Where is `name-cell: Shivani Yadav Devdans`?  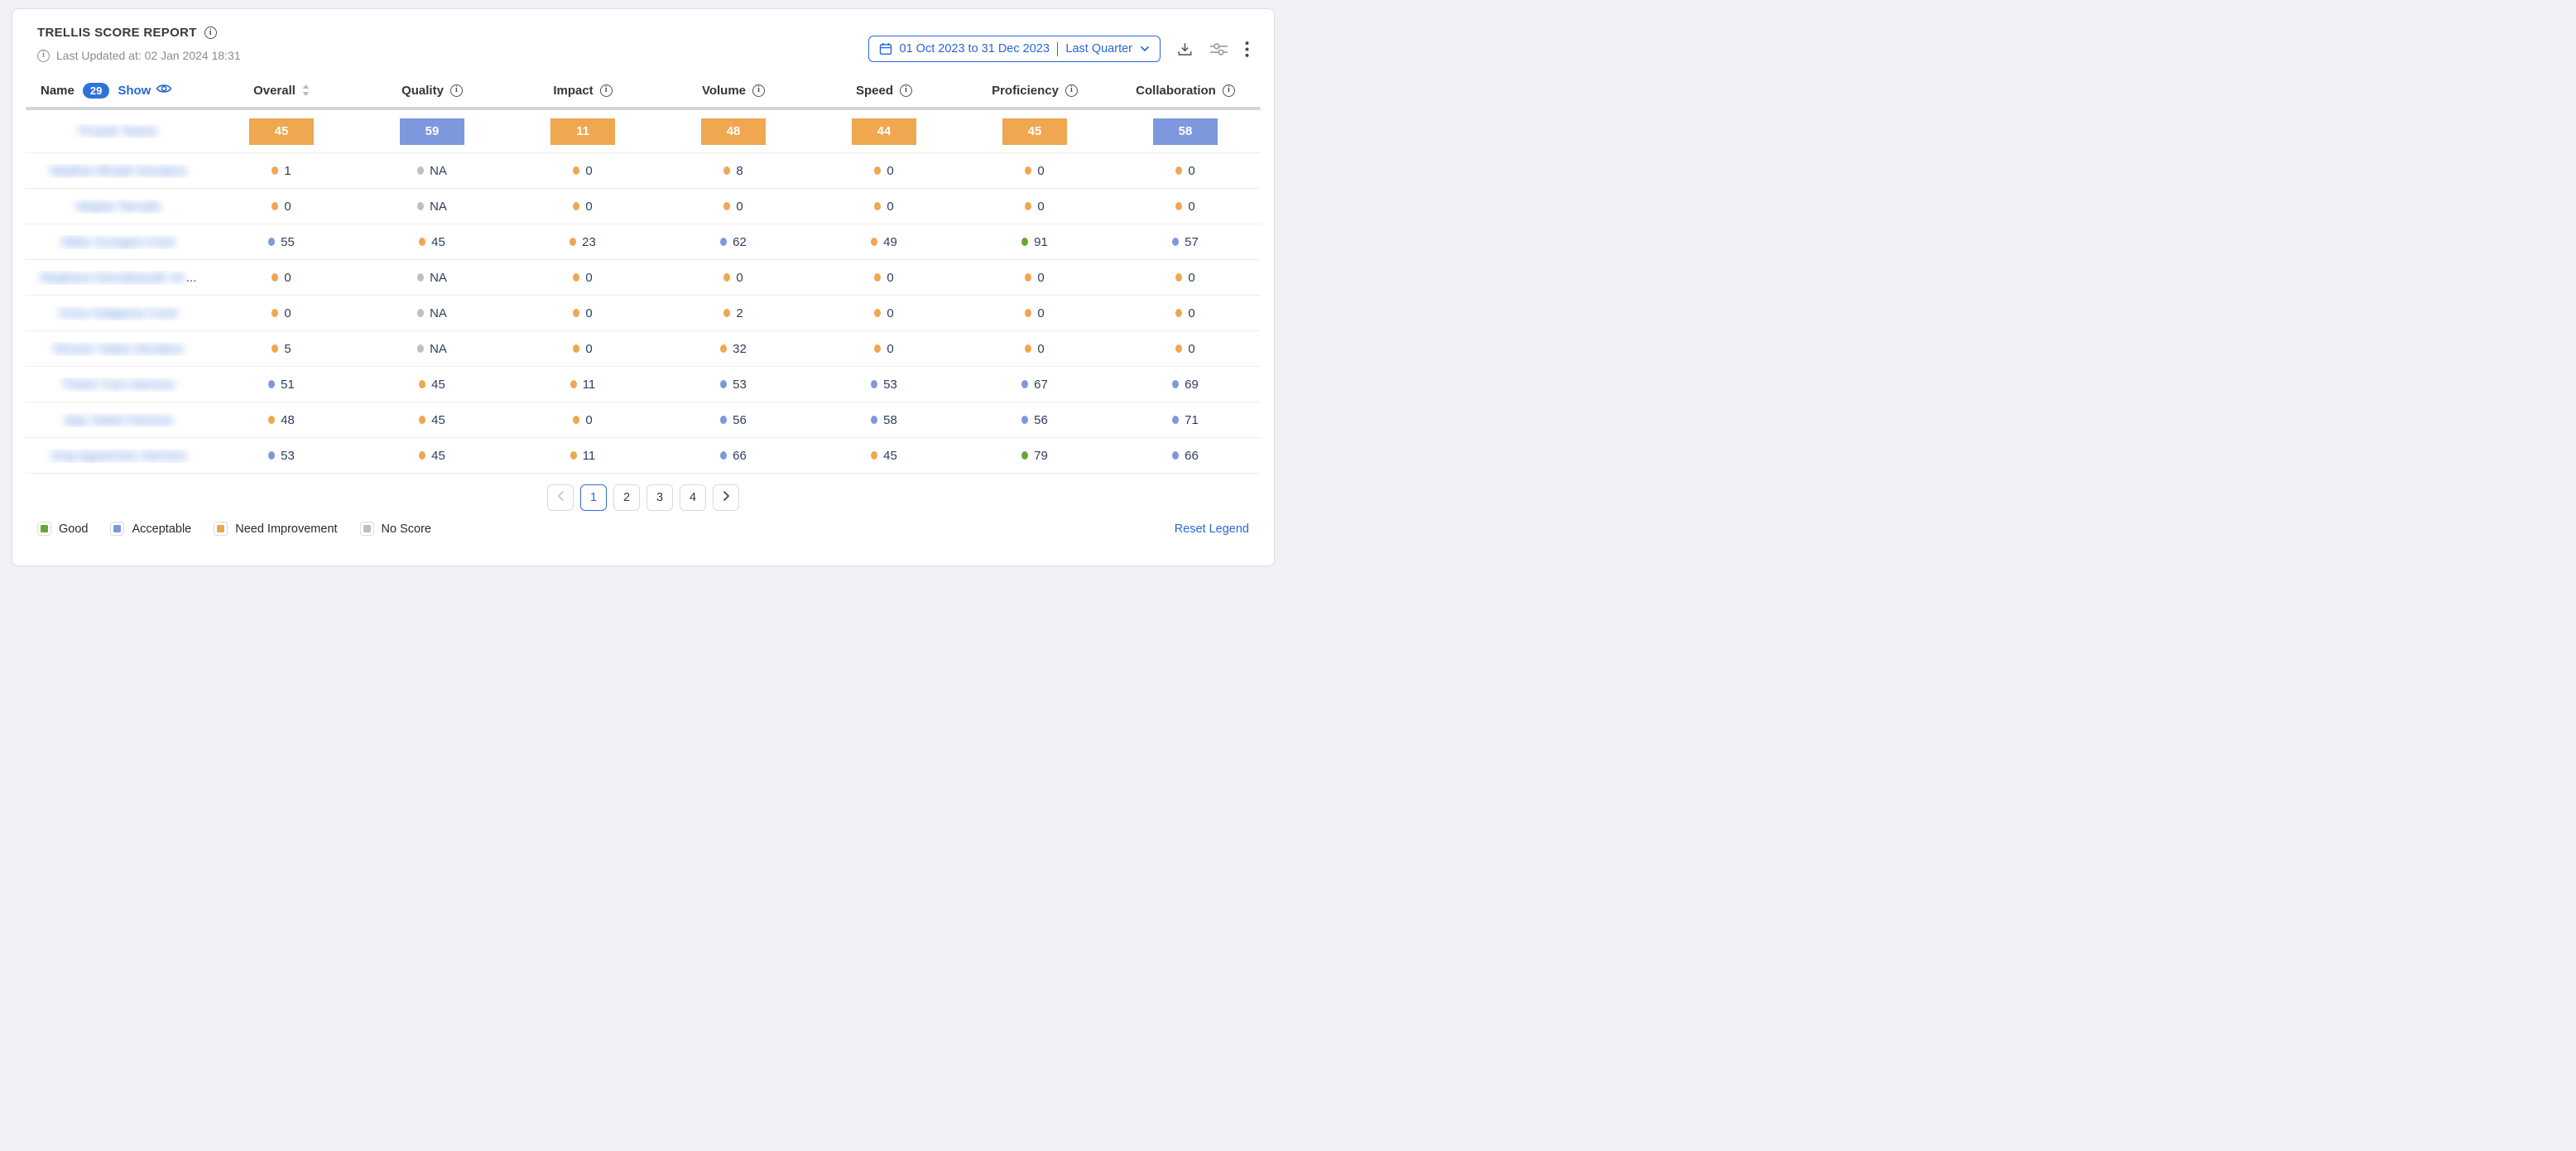 name-cell: Shivani Yadav Devdans is located at coordinates (116, 349).